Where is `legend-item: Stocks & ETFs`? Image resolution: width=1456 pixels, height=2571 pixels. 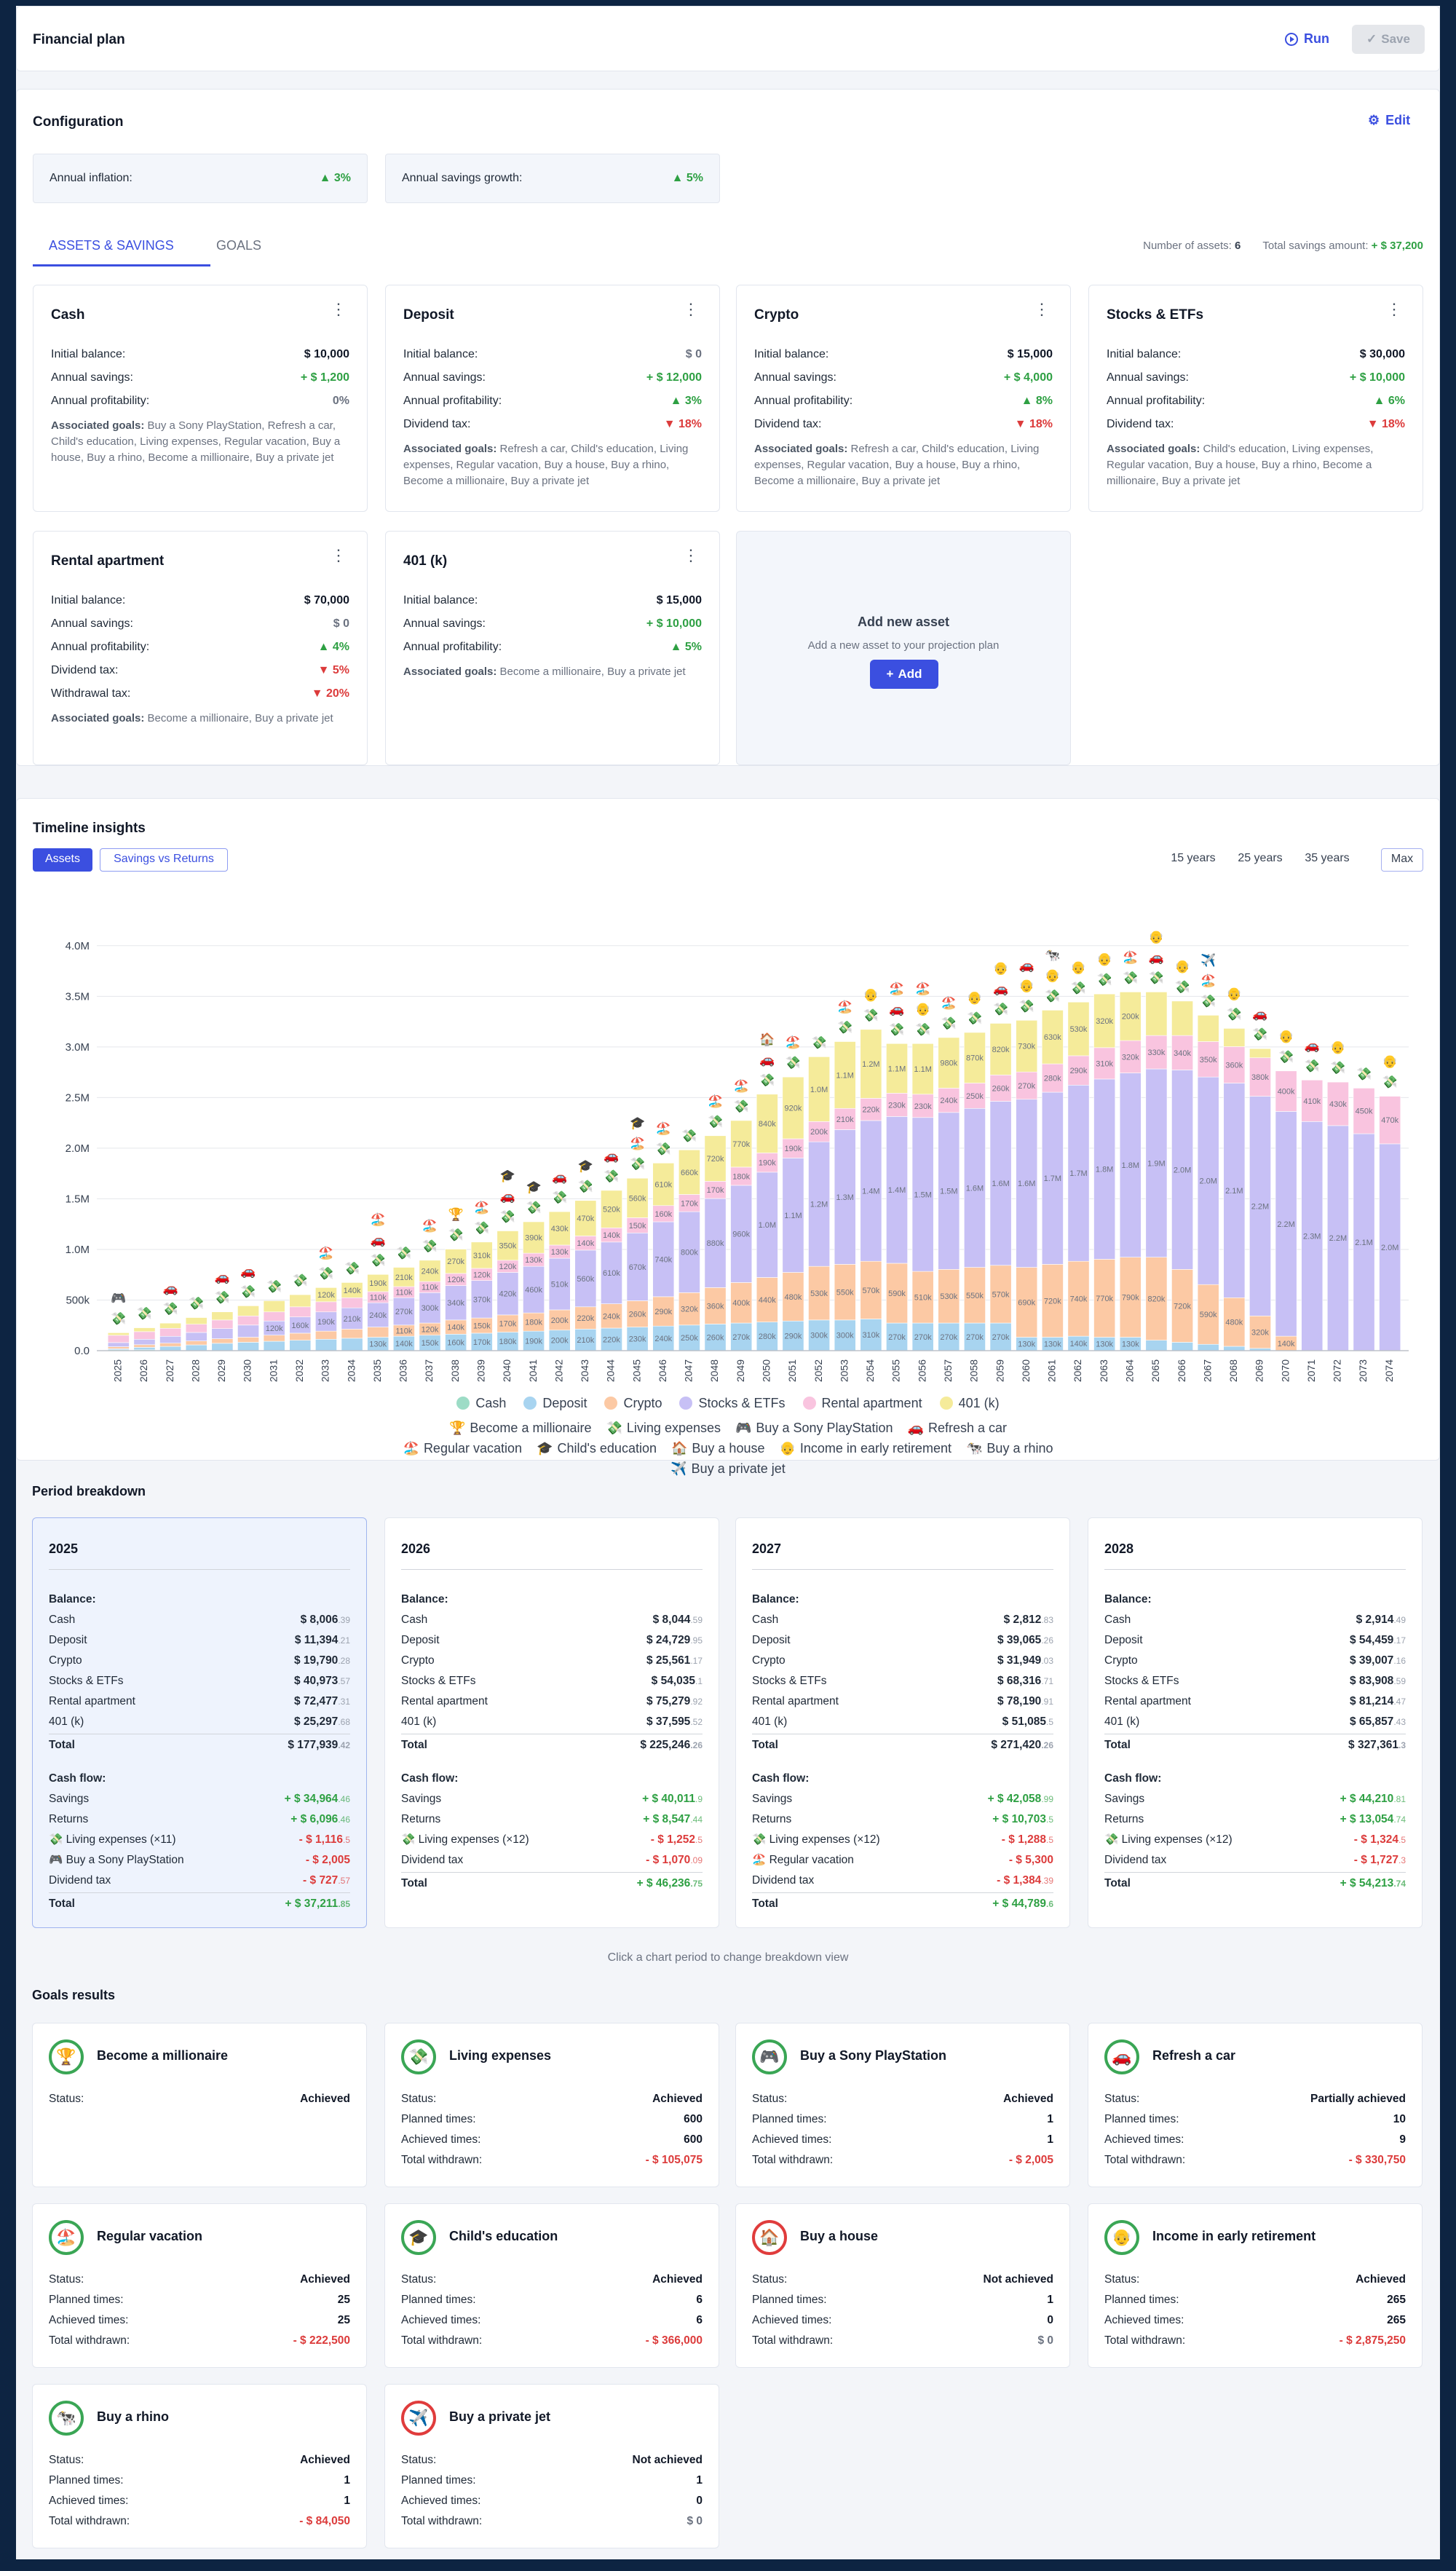
legend-item: Stocks & ETFs is located at coordinates (732, 1404).